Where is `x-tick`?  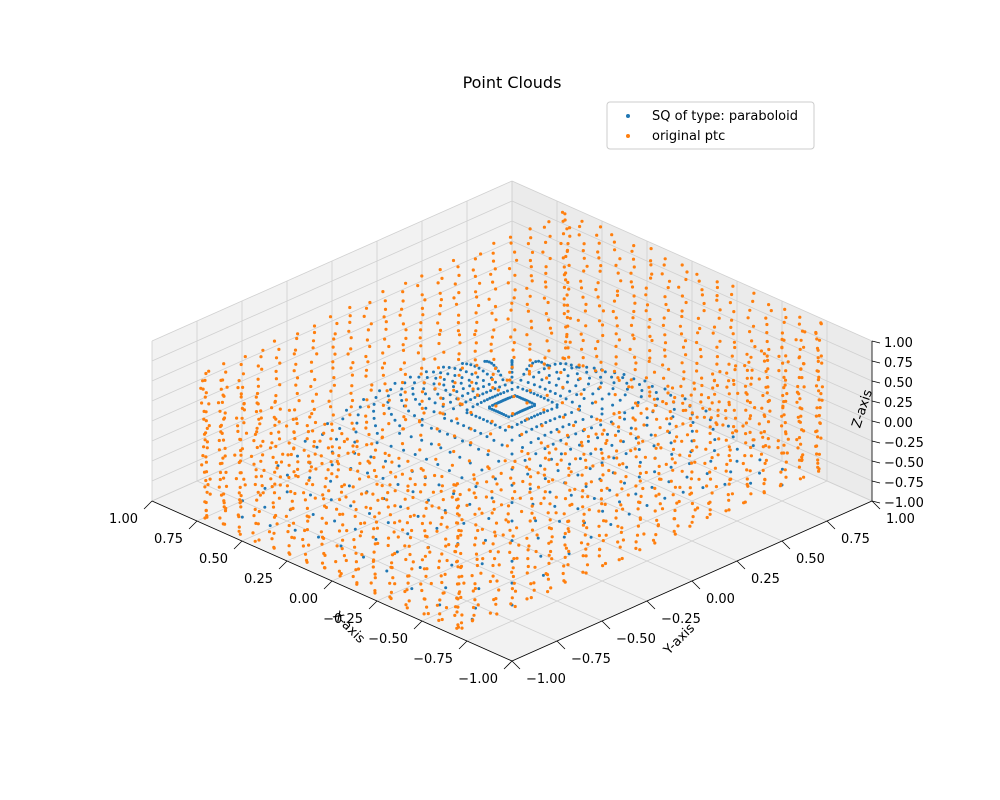 x-tick is located at coordinates (328, 585).